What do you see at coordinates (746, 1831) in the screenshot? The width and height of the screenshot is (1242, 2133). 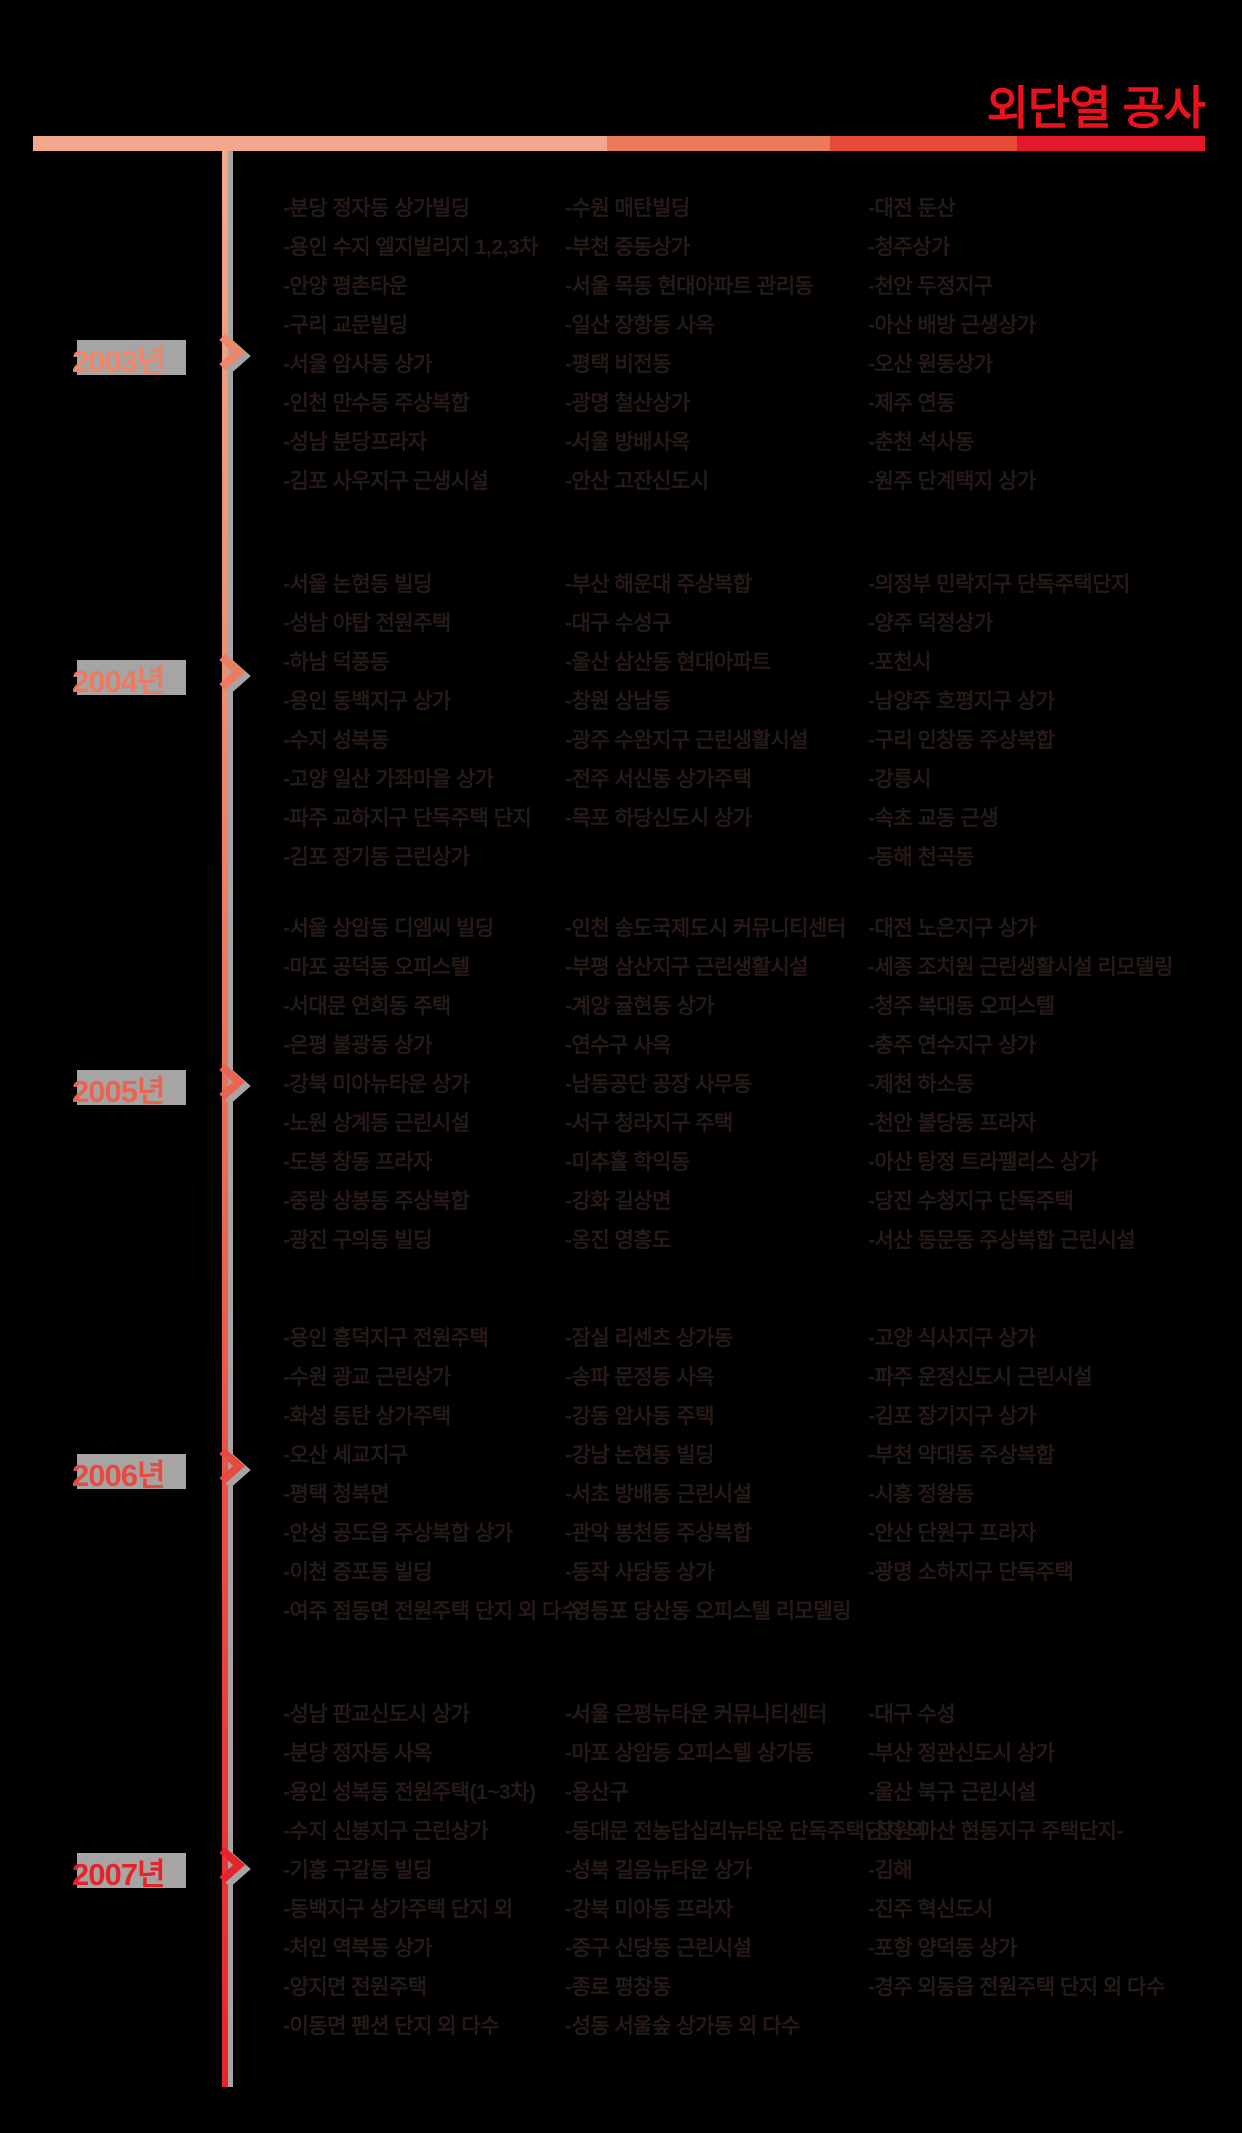 I see `project-item: -동대문 전농답십리뉴타운 단독주택단지 외` at bounding box center [746, 1831].